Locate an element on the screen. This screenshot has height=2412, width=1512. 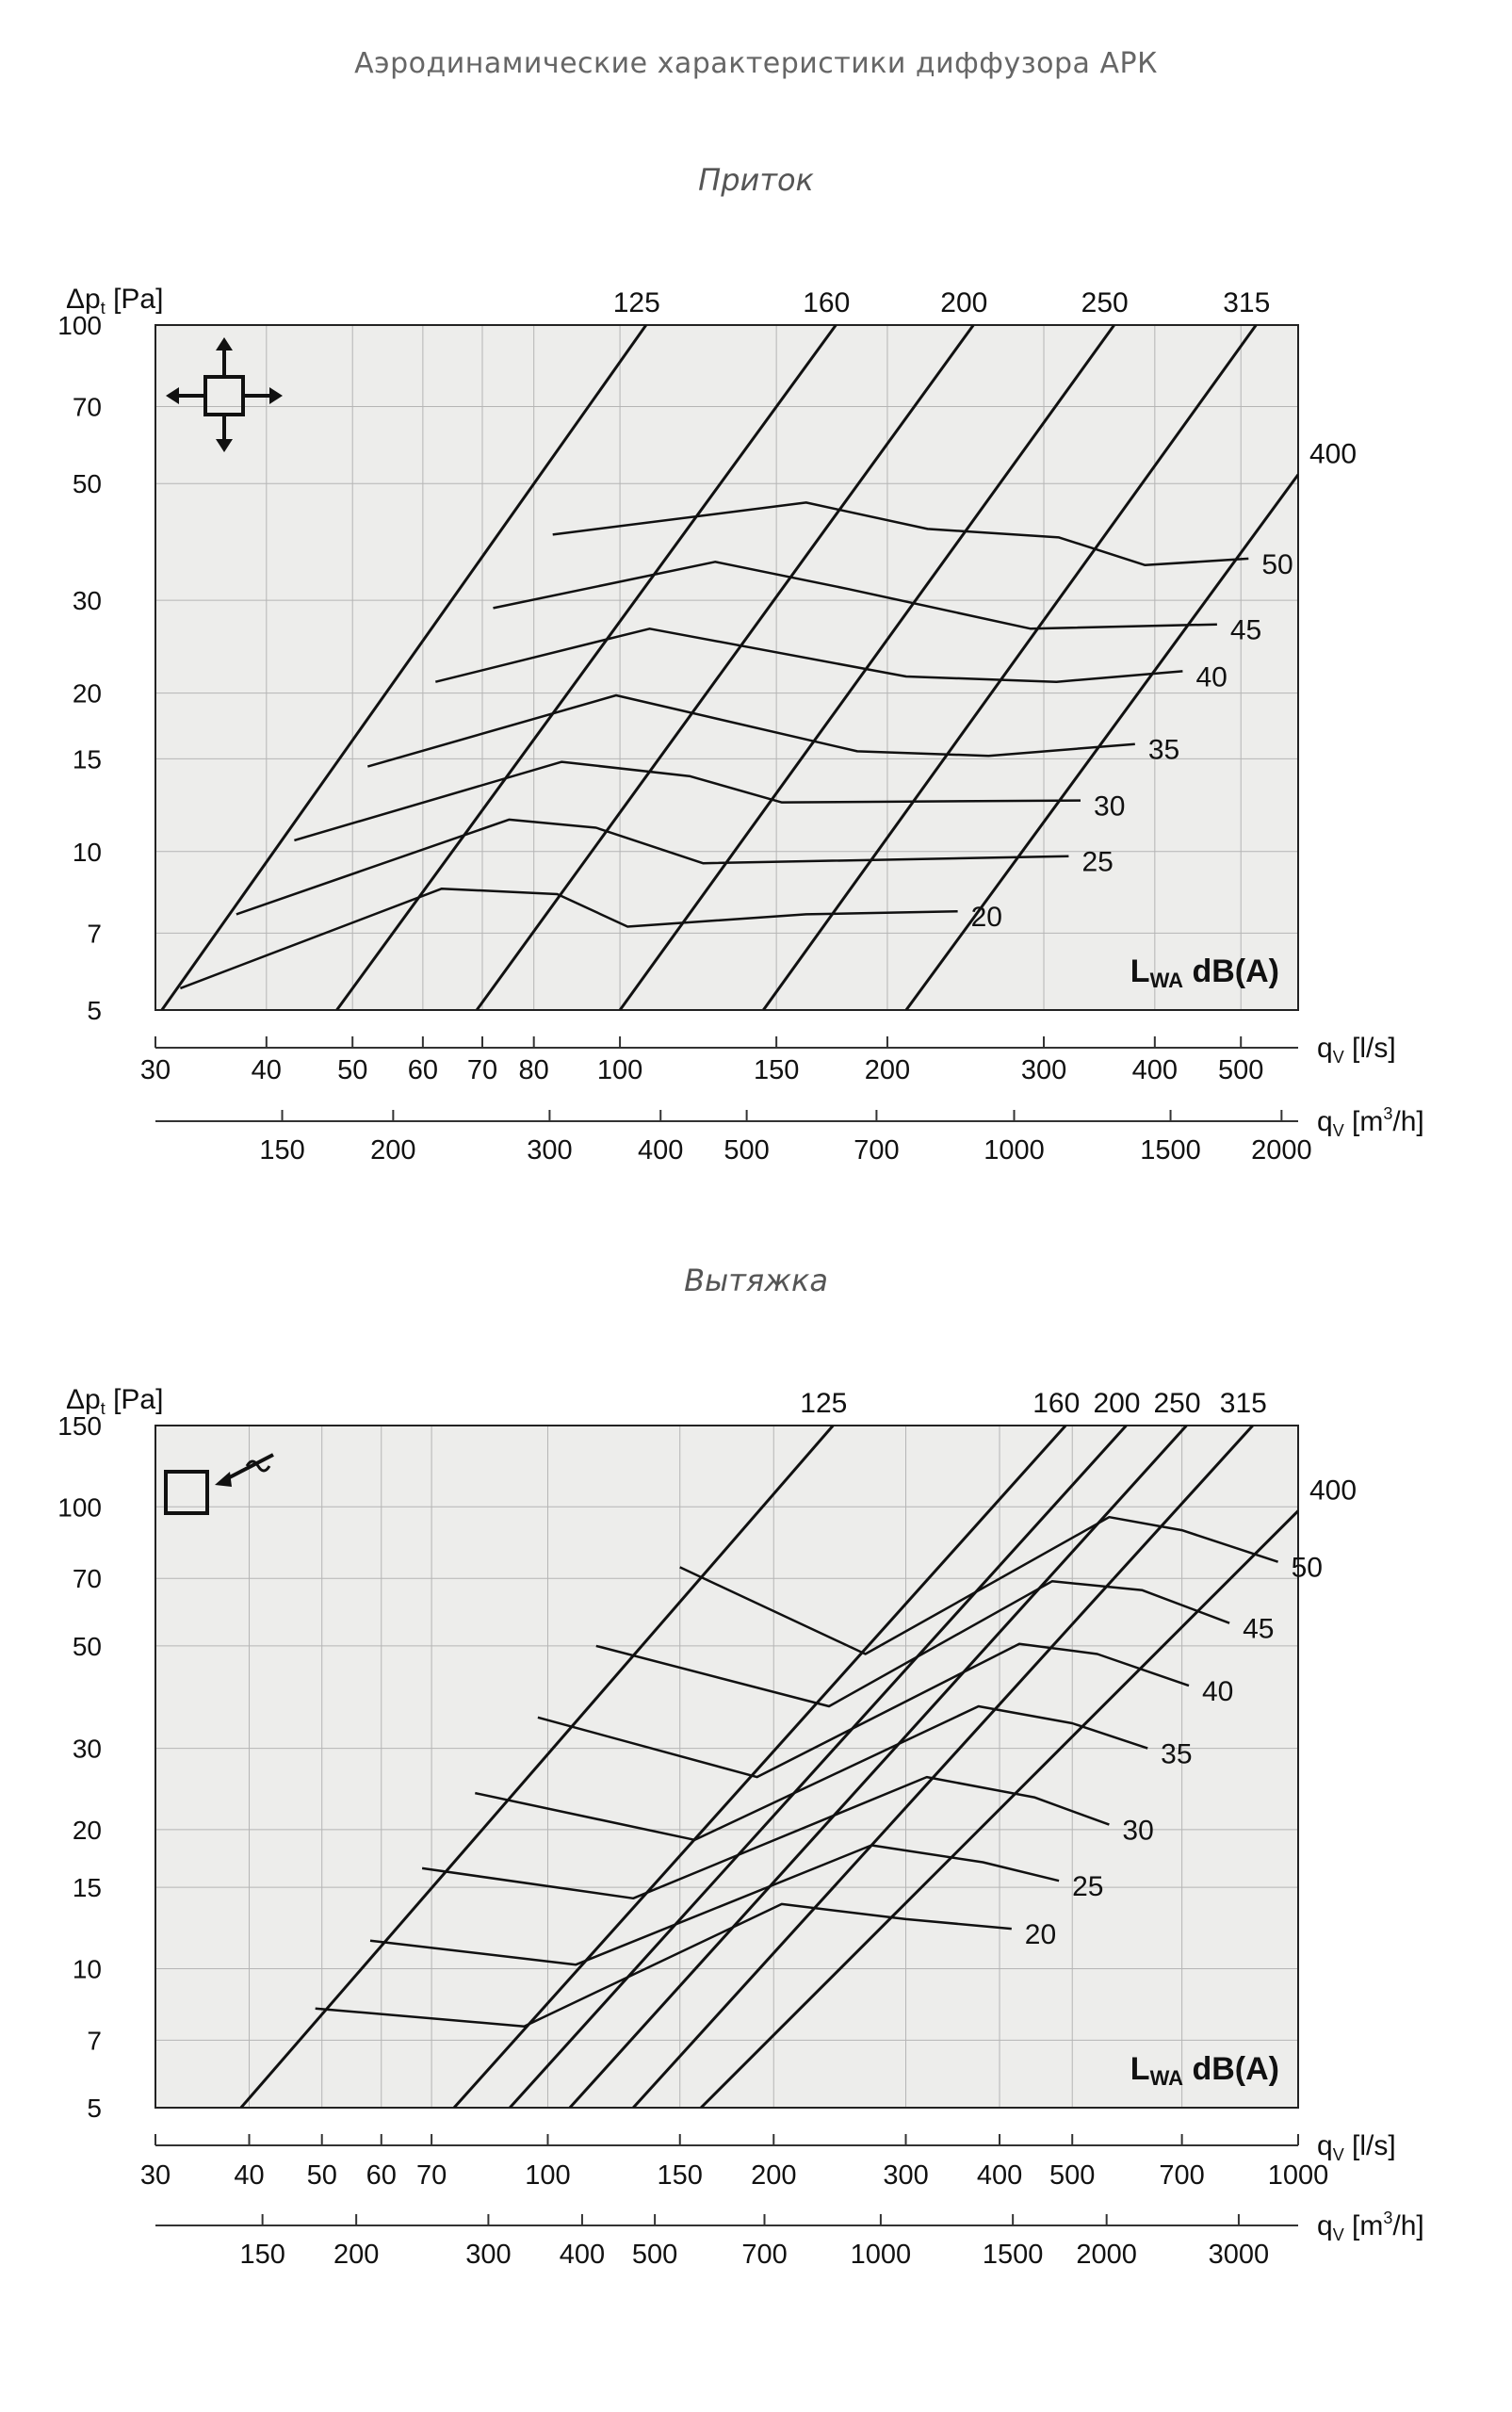
x-tick-label-ls: 200 is located at coordinates (887, 1070).